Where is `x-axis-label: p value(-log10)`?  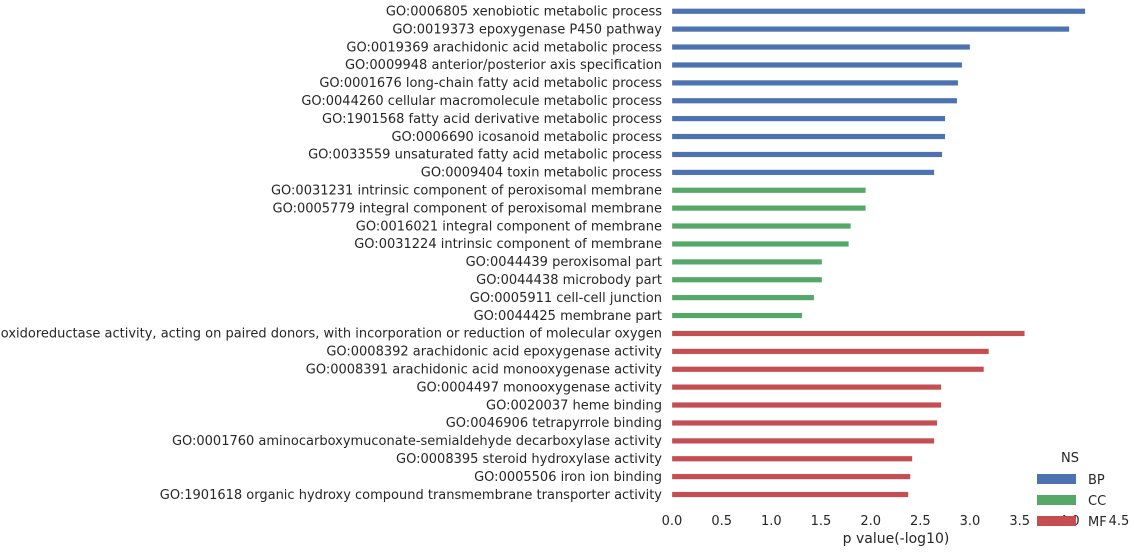 x-axis-label: p value(-log10) is located at coordinates (896, 539).